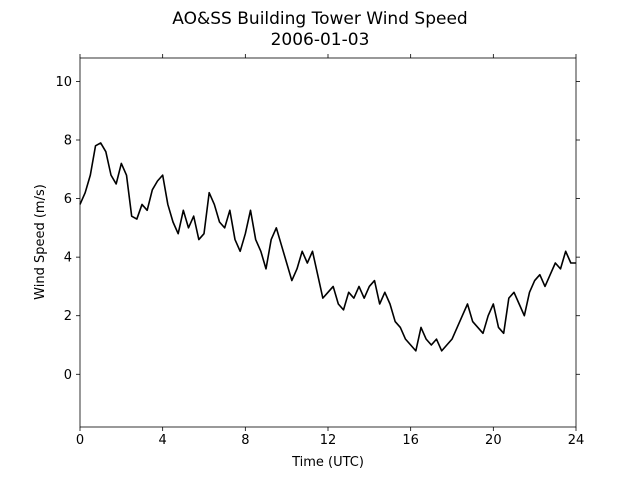  Describe the element at coordinates (68, 199) in the screenshot. I see `y-tick-label: 6` at that location.